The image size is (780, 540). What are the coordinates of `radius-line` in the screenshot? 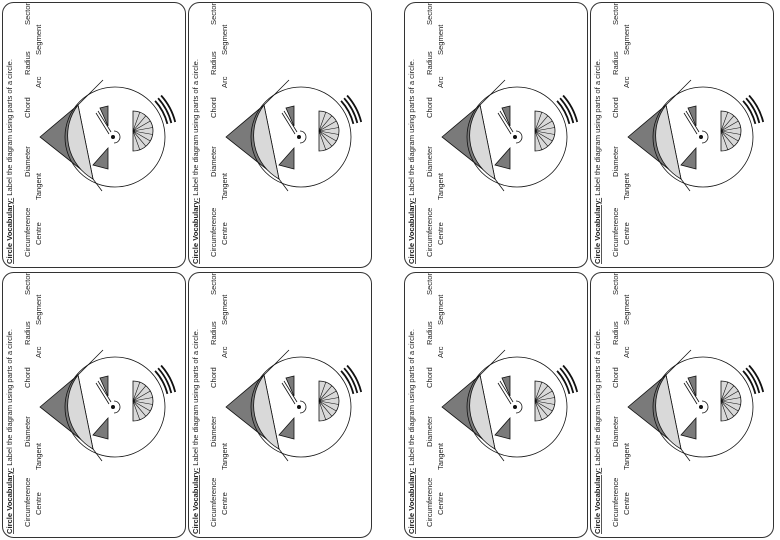 It's located at (690, 123).